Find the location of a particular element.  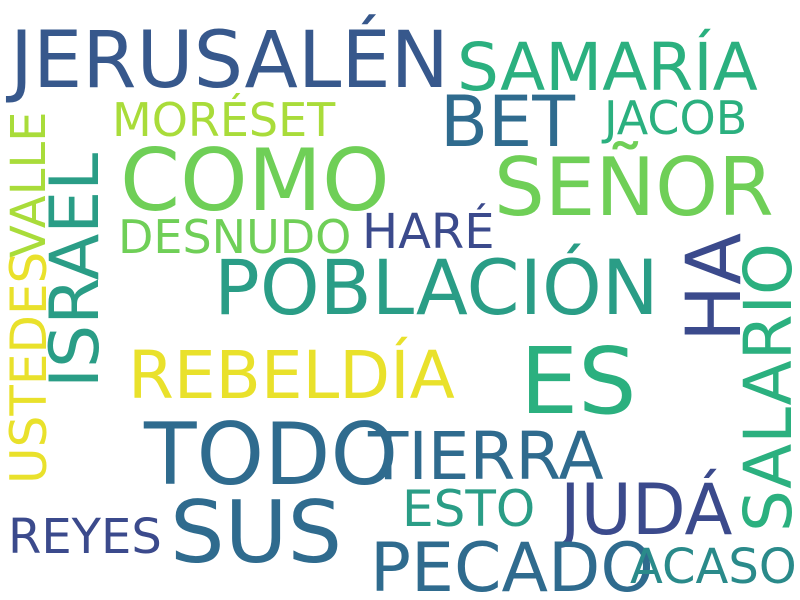

word-poblacion: POBLACIÓN is located at coordinates (436, 287).